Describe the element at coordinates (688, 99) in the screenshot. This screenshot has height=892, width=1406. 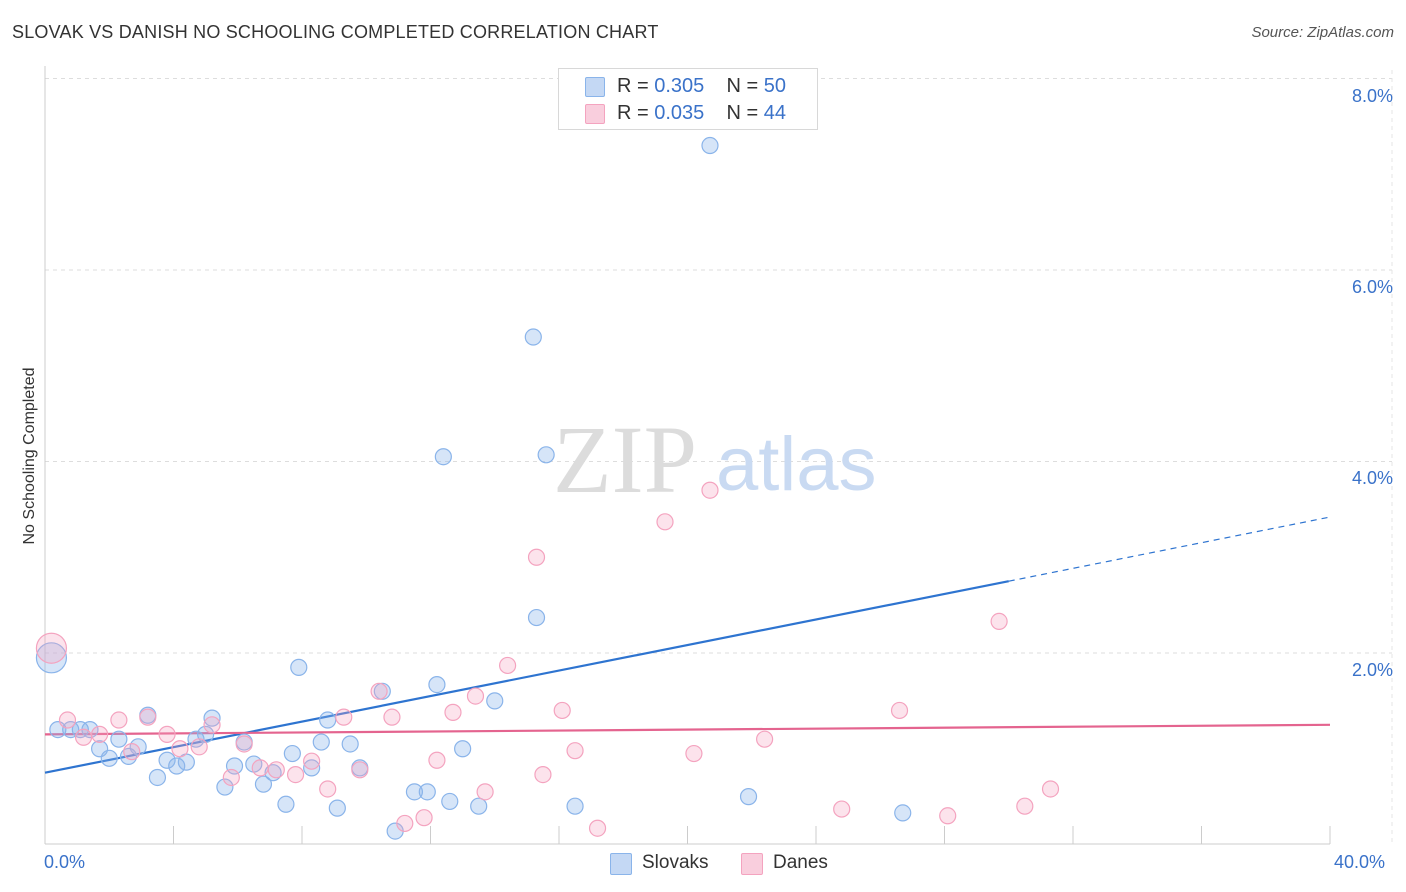
I see `legend: R = 0.305 N = 50 R = 0.035 N = 44` at that location.